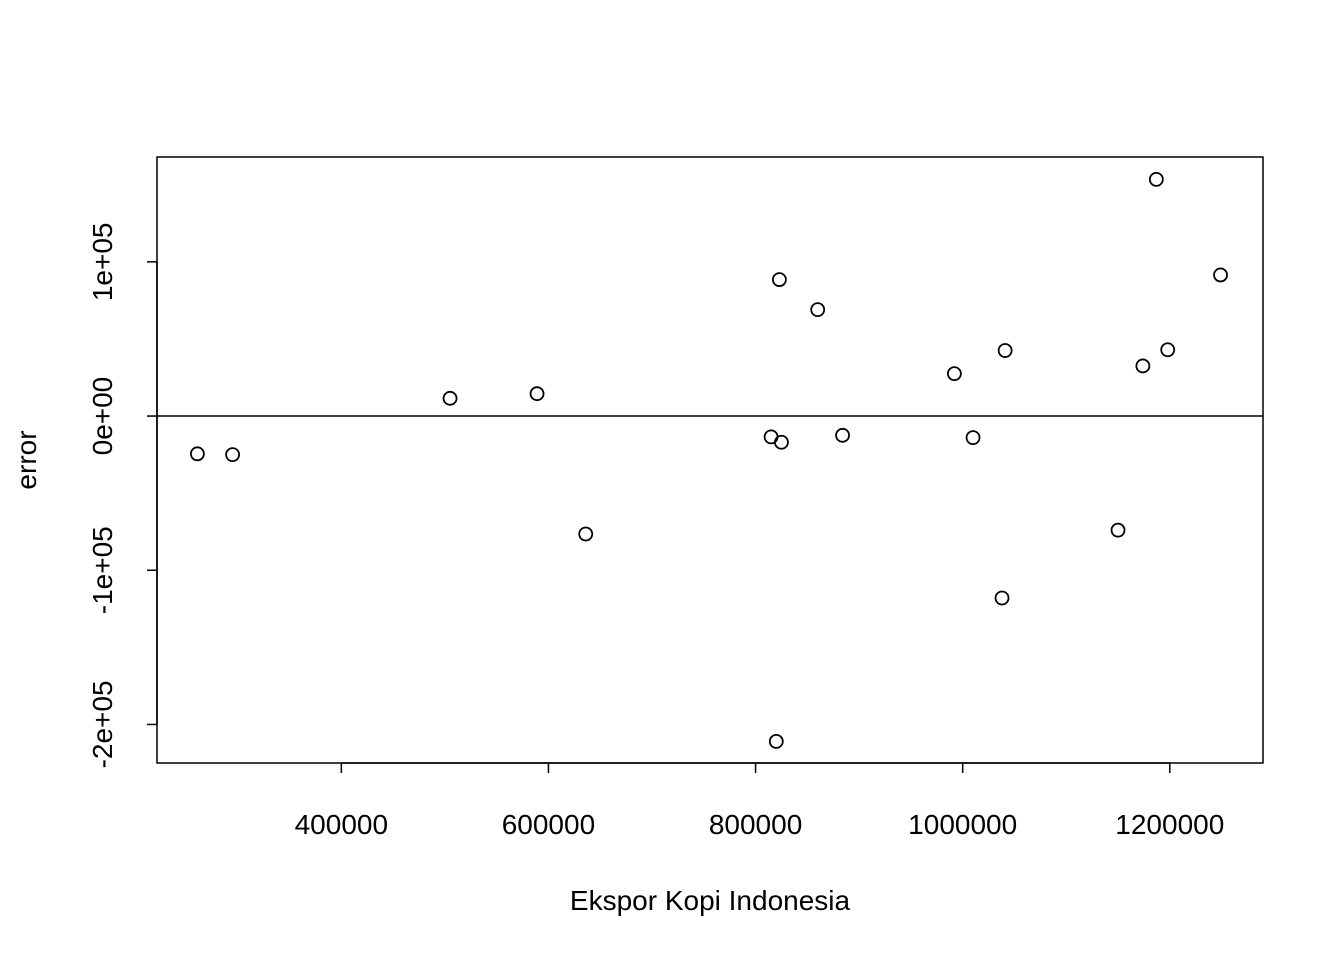  I want to click on x-axis: 400000 600000 800000 1000000 1200000, so click(759, 801).